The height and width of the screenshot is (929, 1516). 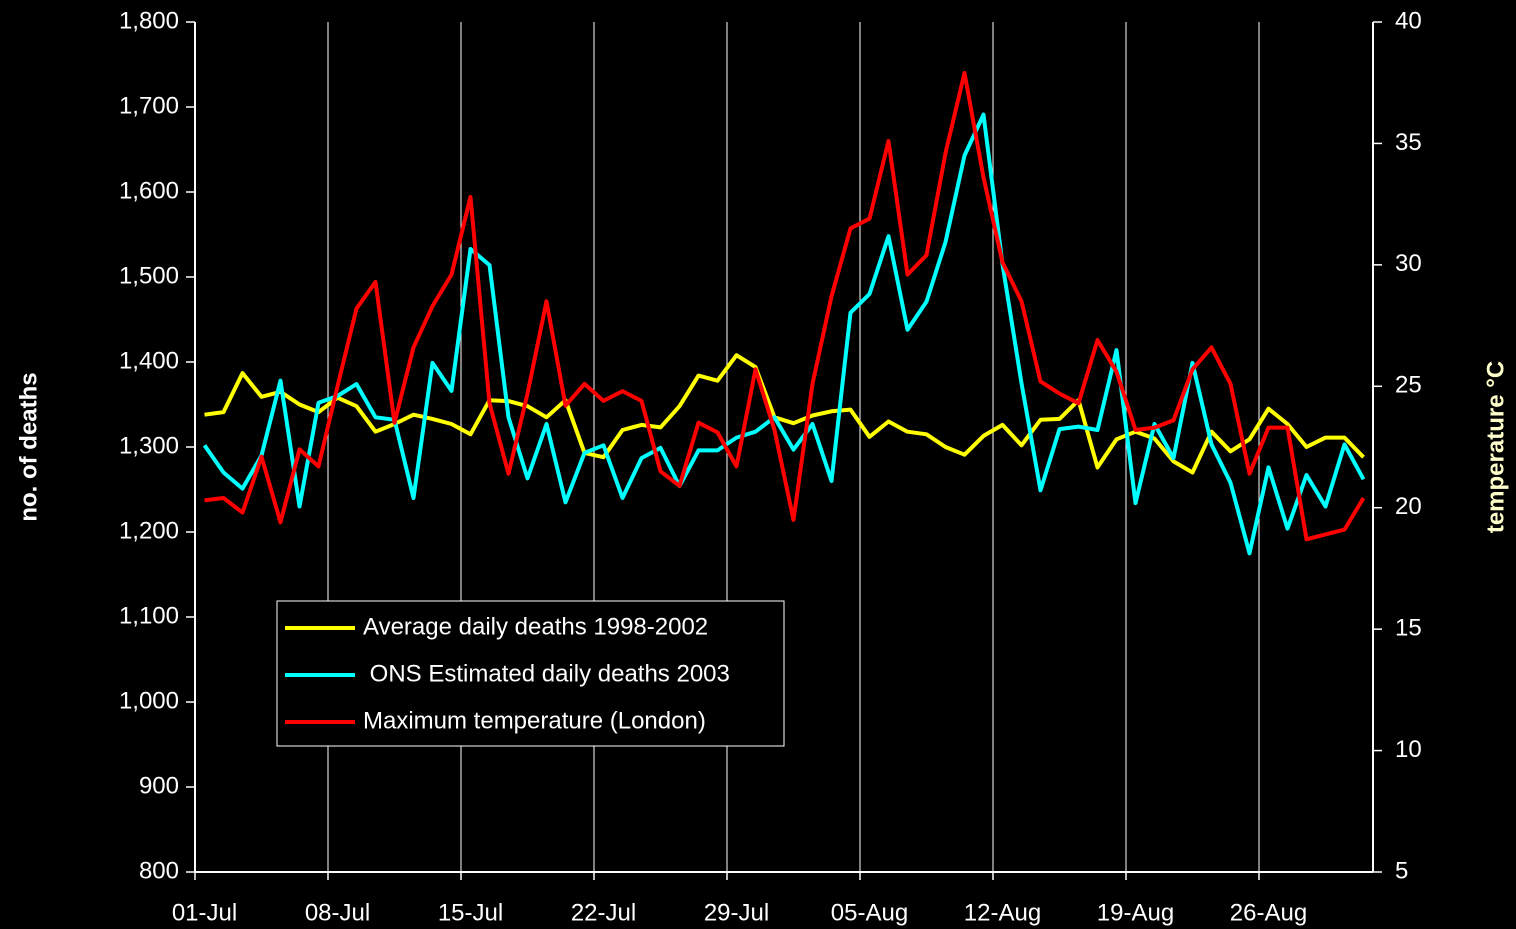 What do you see at coordinates (204, 912) in the screenshot?
I see `x-tick-label: 01-Jul` at bounding box center [204, 912].